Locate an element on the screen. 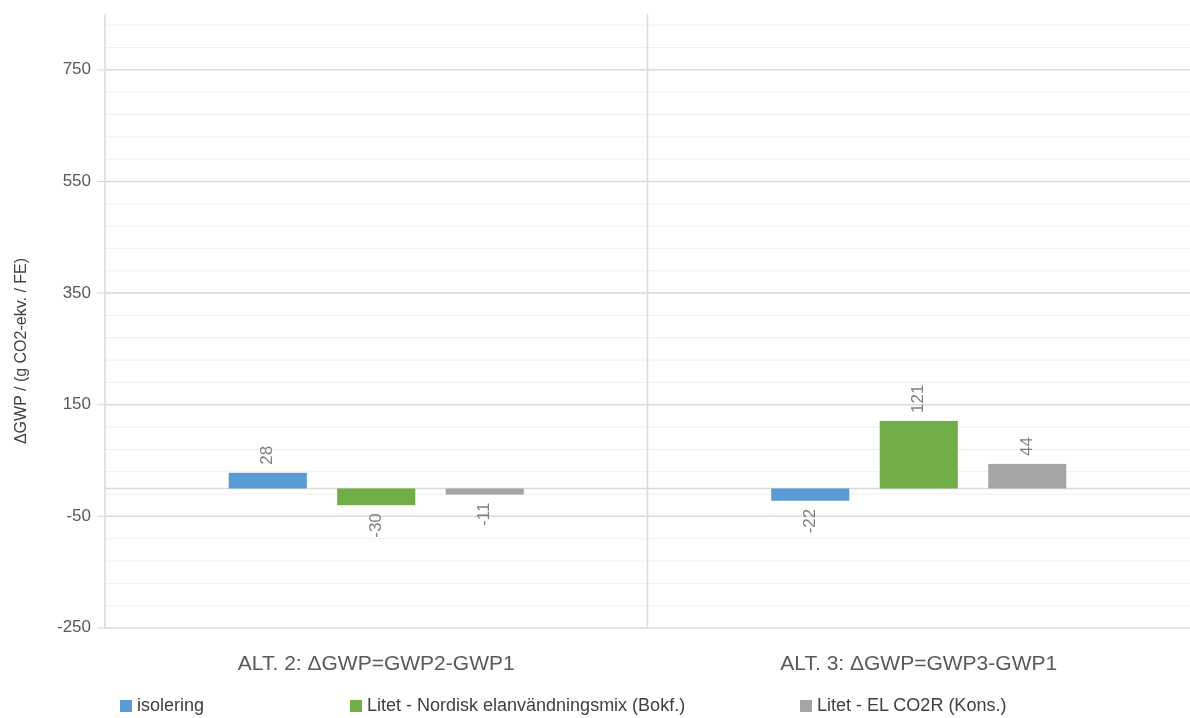 The image size is (1190, 718). legend-label: Litet - EL CO2R (Kons.) is located at coordinates (912, 705).